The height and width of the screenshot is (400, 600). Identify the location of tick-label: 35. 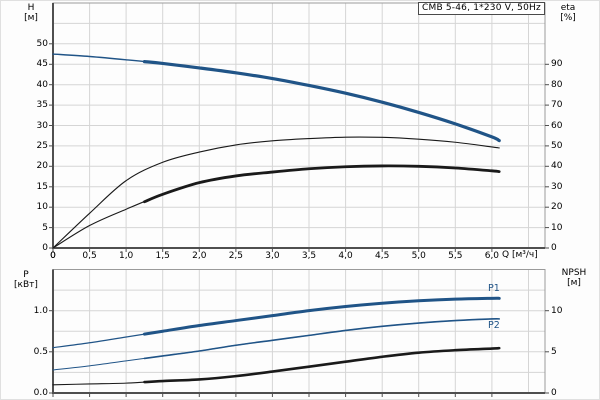
(42, 105).